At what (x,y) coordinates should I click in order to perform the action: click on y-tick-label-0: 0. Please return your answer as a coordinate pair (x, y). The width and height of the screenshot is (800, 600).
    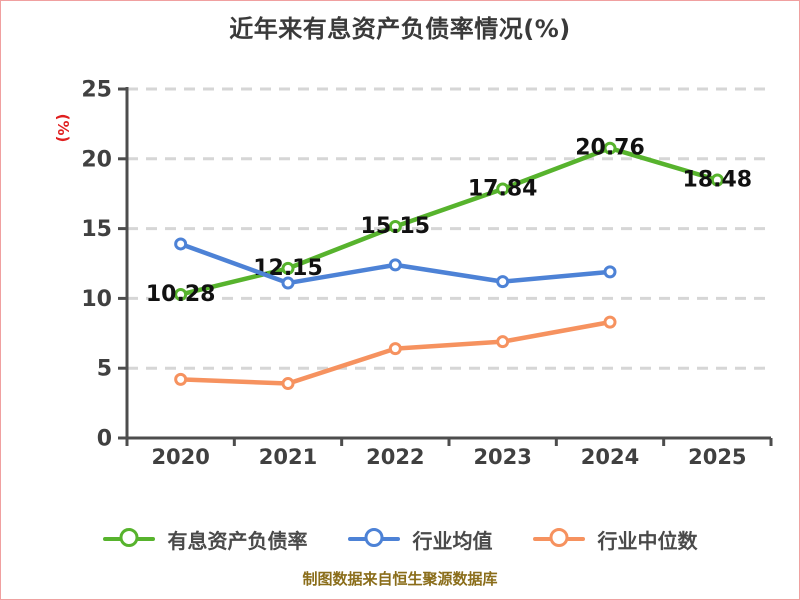
    Looking at the image, I should click on (104, 439).